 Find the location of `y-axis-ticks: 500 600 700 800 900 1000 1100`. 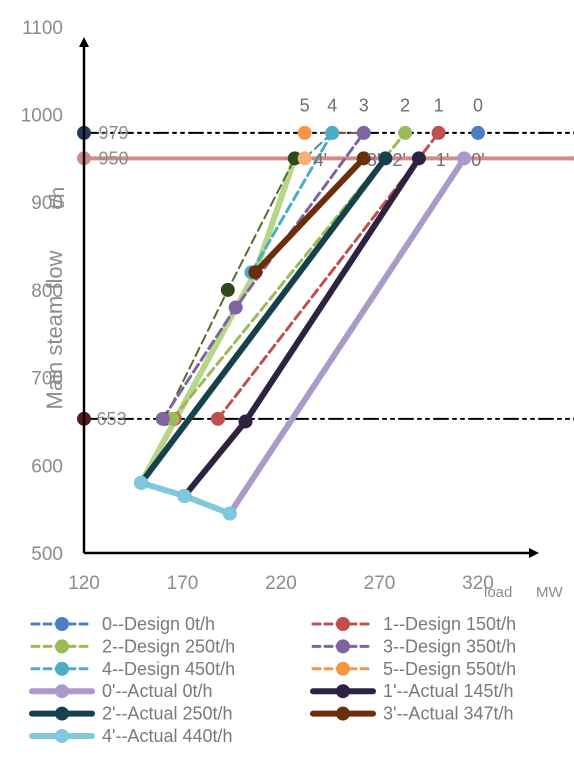

y-axis-ticks: 500 600 700 800 900 1000 1100 is located at coordinates (42, 291).